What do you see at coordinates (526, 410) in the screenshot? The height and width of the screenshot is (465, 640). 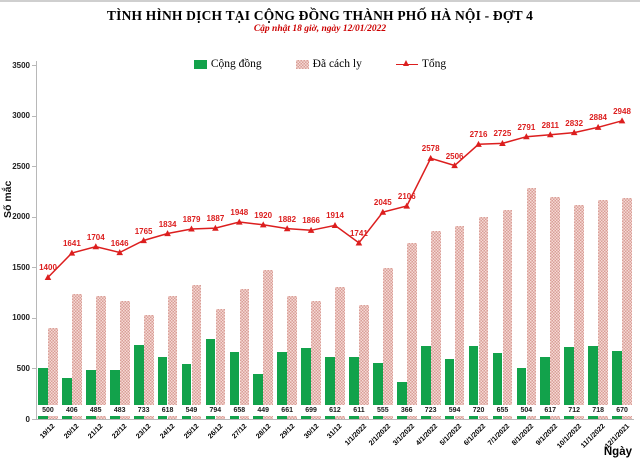 I see `bar-value-label: 504` at bounding box center [526, 410].